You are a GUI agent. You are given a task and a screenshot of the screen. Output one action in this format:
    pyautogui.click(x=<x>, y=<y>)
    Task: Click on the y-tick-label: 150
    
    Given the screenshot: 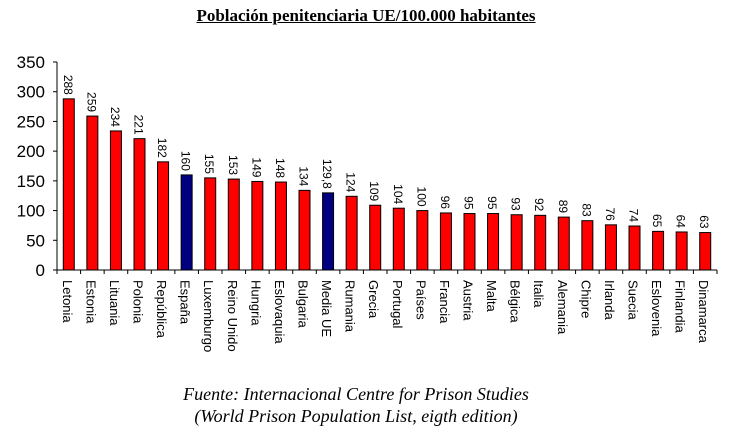 What is the action you would take?
    pyautogui.click(x=31, y=181)
    